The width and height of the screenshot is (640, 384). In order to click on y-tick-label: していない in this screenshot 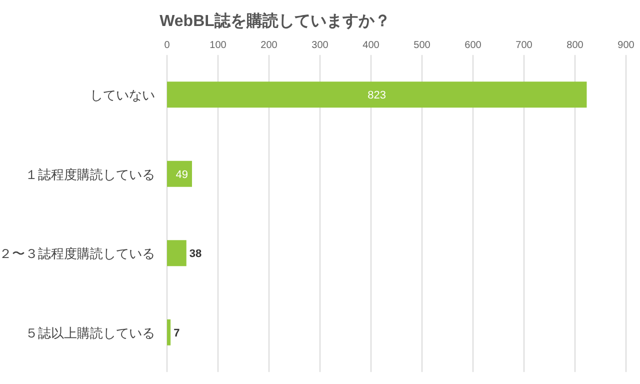, I will do `click(122, 95)`.